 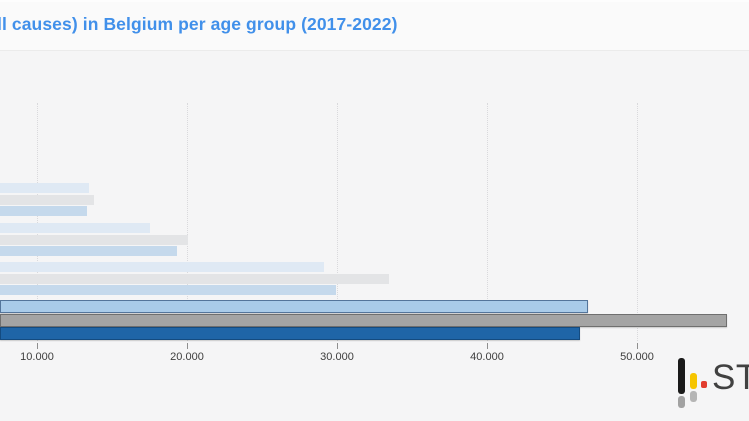 I want to click on bar-age-group-3-series-light-blue, so click(x=162, y=267).